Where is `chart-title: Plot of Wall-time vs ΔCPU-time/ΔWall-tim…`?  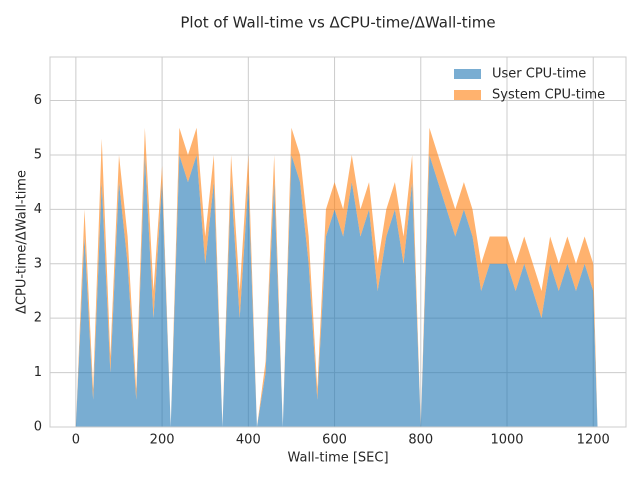
chart-title: Plot of Wall-time vs ΔCPU-time/ΔWall-tim… is located at coordinates (337, 23).